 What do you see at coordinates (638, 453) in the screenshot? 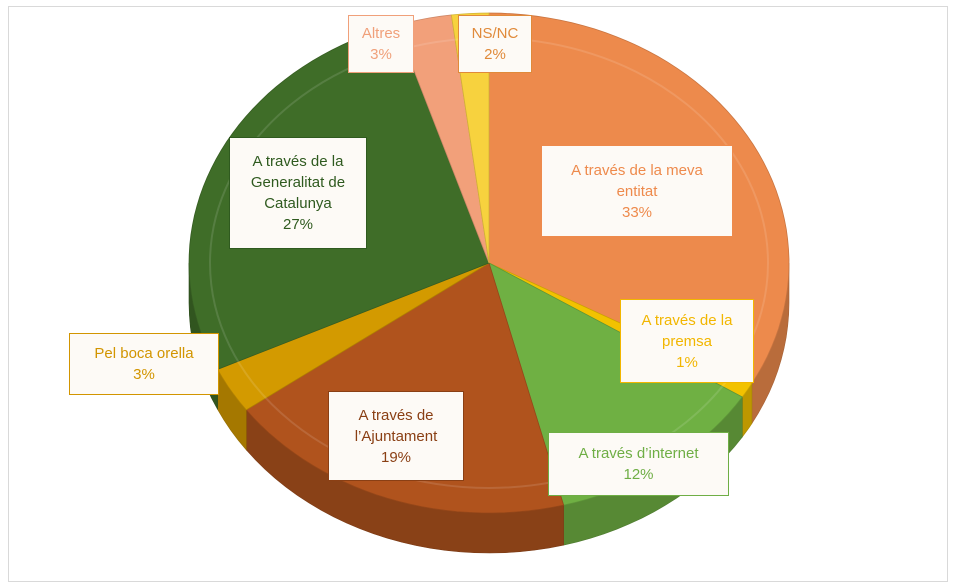
I see `label-line: A través d’internet` at bounding box center [638, 453].